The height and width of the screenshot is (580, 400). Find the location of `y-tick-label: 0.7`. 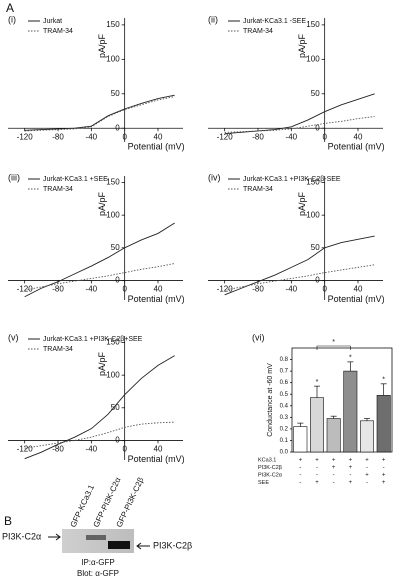

y-tick-label: 0.7 is located at coordinates (284, 372).